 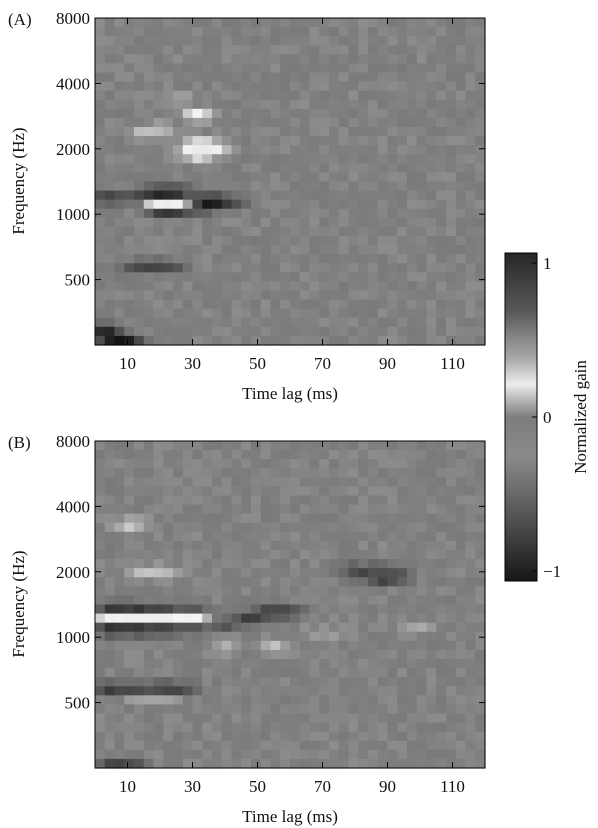 What do you see at coordinates (290, 393) in the screenshot?
I see `x-axis-label-a: Time lag (ms)` at bounding box center [290, 393].